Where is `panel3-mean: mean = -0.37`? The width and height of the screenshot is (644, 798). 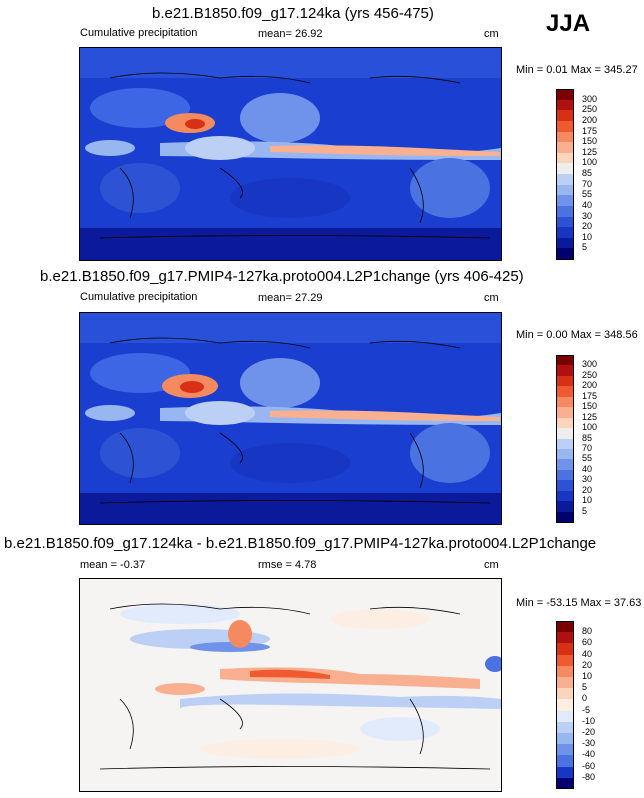
panel3-mean: mean = -0.37 is located at coordinates (113, 565).